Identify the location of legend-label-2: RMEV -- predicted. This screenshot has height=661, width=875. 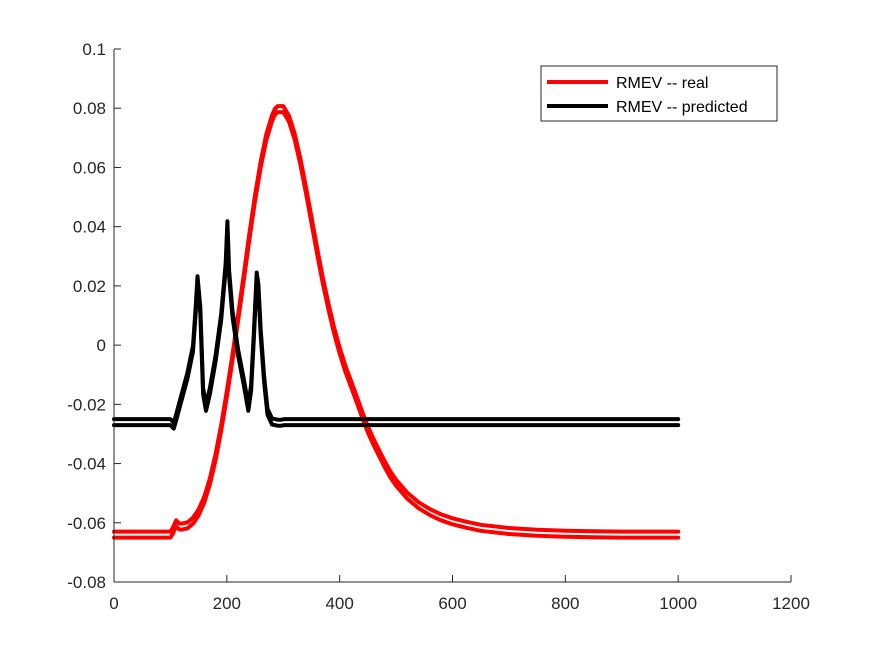
(682, 107).